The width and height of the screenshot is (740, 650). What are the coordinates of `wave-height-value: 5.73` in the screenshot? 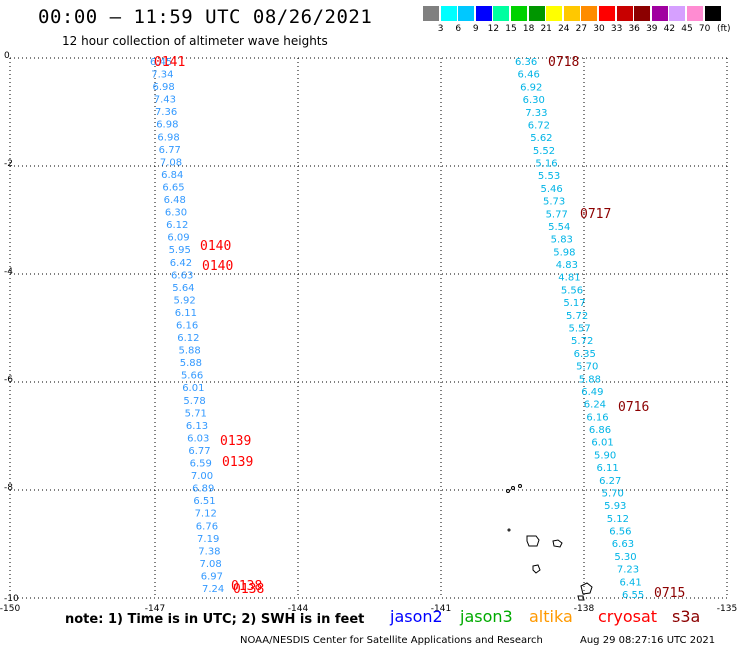 It's located at (554, 202).